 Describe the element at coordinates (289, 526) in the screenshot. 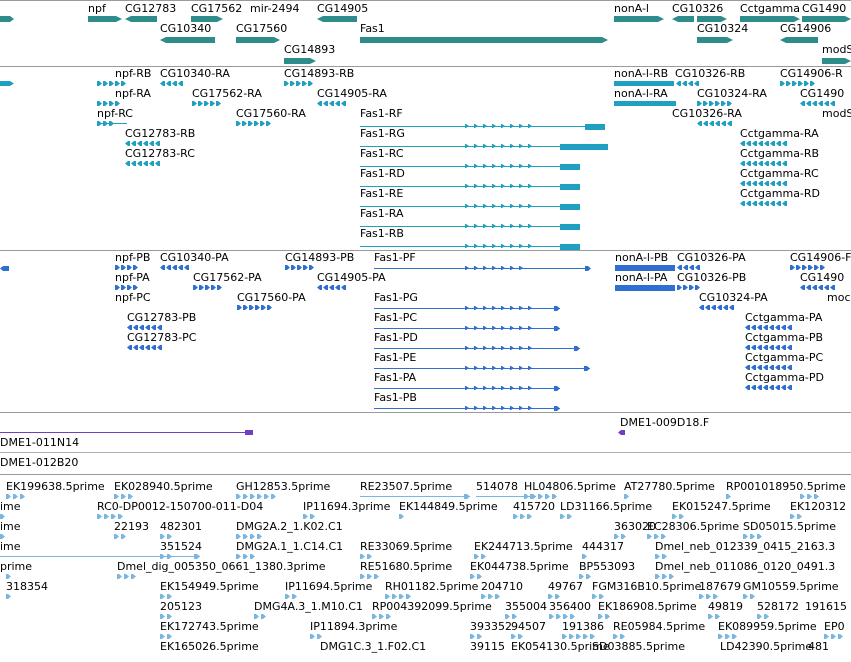

I see `feature-label: DMG2A.2_1.K02.C1` at that location.